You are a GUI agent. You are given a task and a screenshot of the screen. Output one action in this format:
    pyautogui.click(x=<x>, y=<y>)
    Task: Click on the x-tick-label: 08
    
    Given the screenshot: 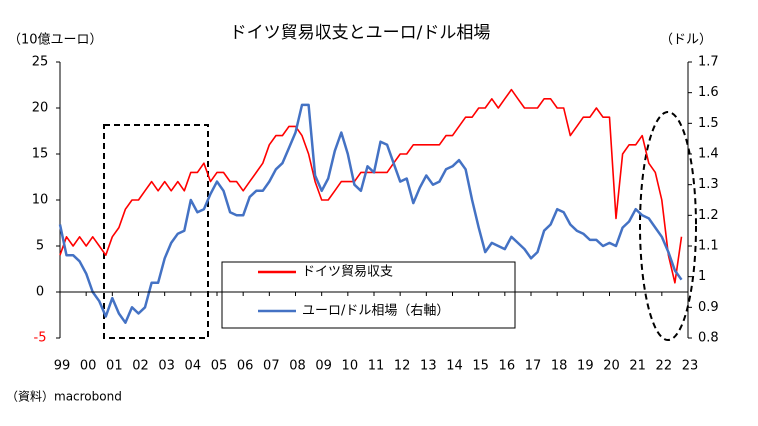 What is the action you would take?
    pyautogui.click(x=297, y=366)
    